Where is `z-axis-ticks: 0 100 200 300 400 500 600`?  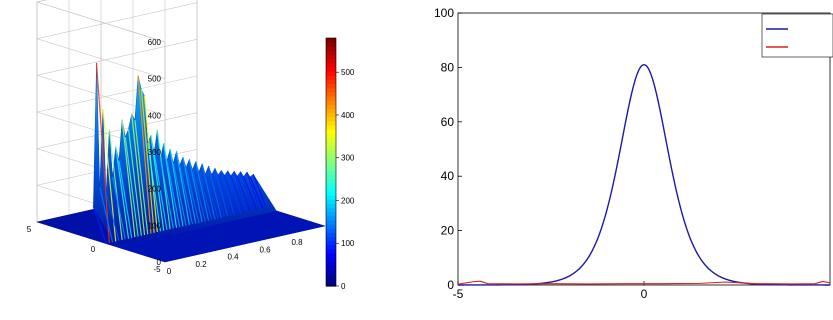 z-axis-ticks: 0 100 200 300 400 500 600 is located at coordinates (155, 152).